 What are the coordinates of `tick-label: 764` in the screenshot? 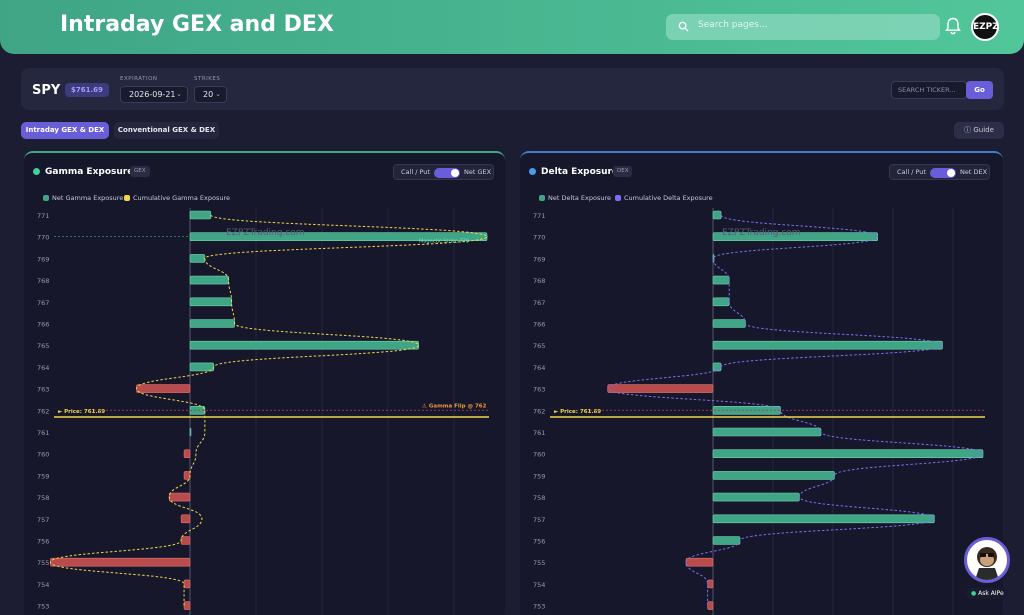 It's located at (43, 368).